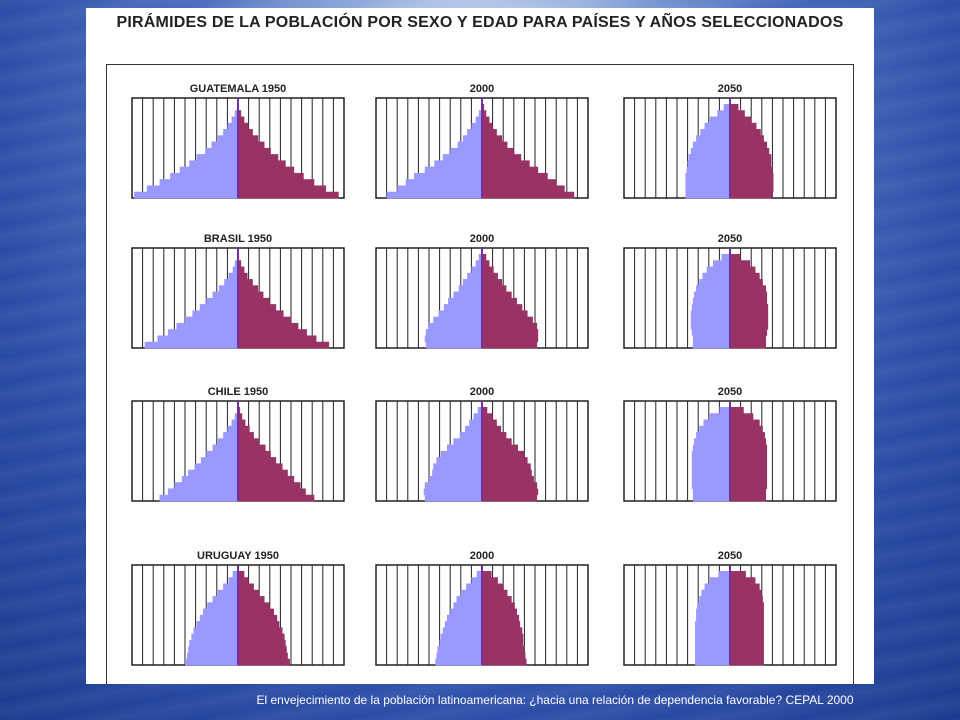 The image size is (960, 720). What do you see at coordinates (730, 239) in the screenshot?
I see `pyramid-title: 2050` at bounding box center [730, 239].